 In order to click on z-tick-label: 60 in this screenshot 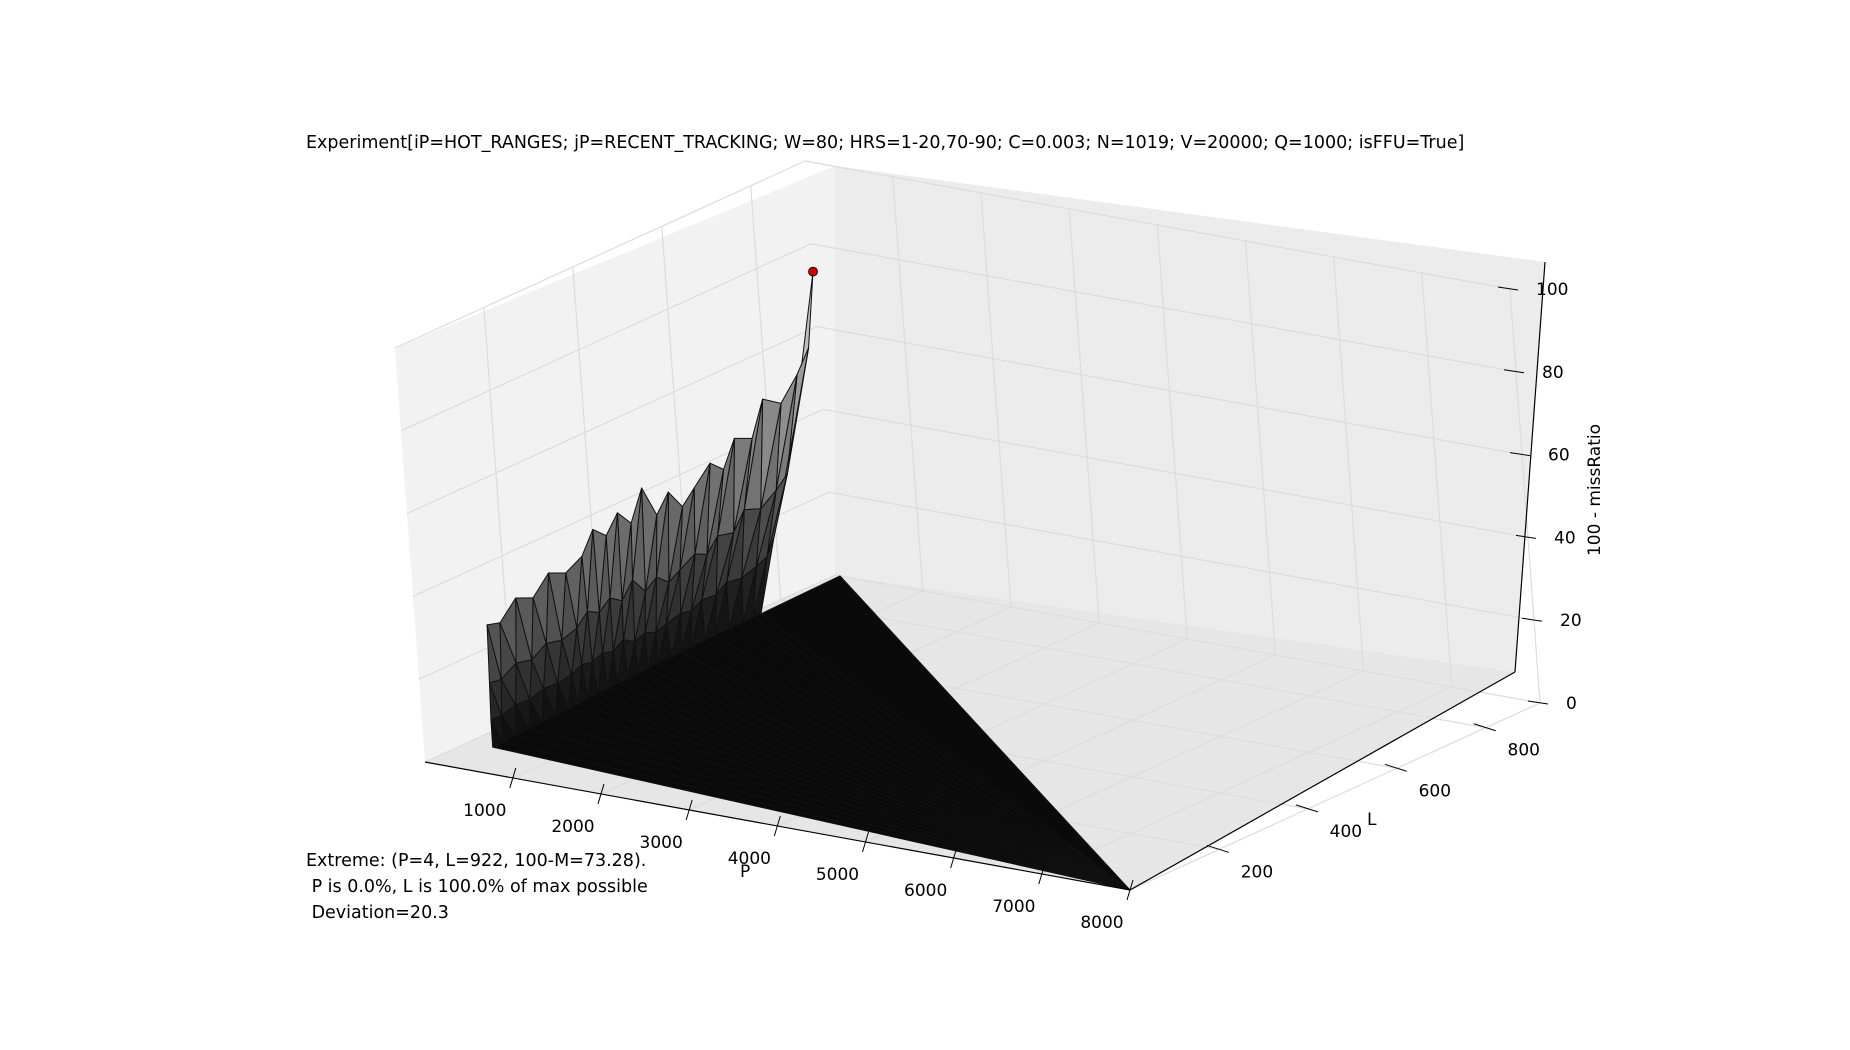, I will do `click(1559, 456)`.